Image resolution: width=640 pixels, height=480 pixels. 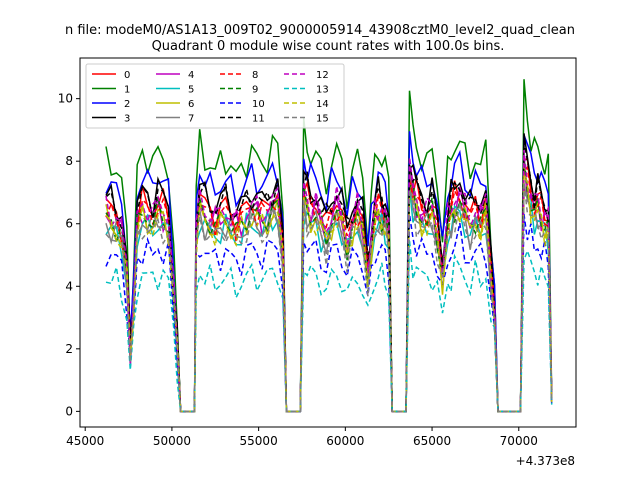 I want to click on legend-label-5: 5, so click(x=191, y=90).